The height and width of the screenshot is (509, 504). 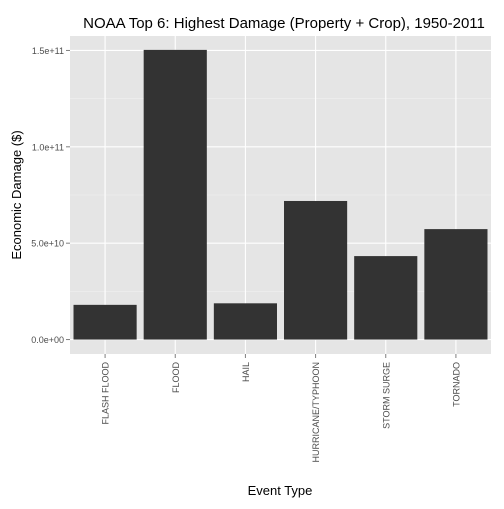 What do you see at coordinates (106, 393) in the screenshot?
I see `x-tick-label: FLASH FLOOD` at bounding box center [106, 393].